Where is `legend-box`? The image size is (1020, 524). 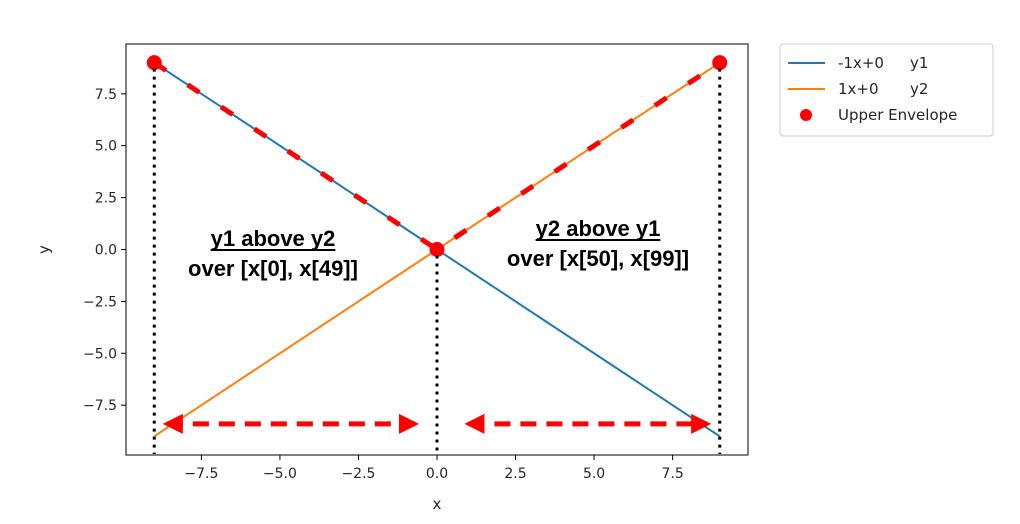
legend-box is located at coordinates (886, 90).